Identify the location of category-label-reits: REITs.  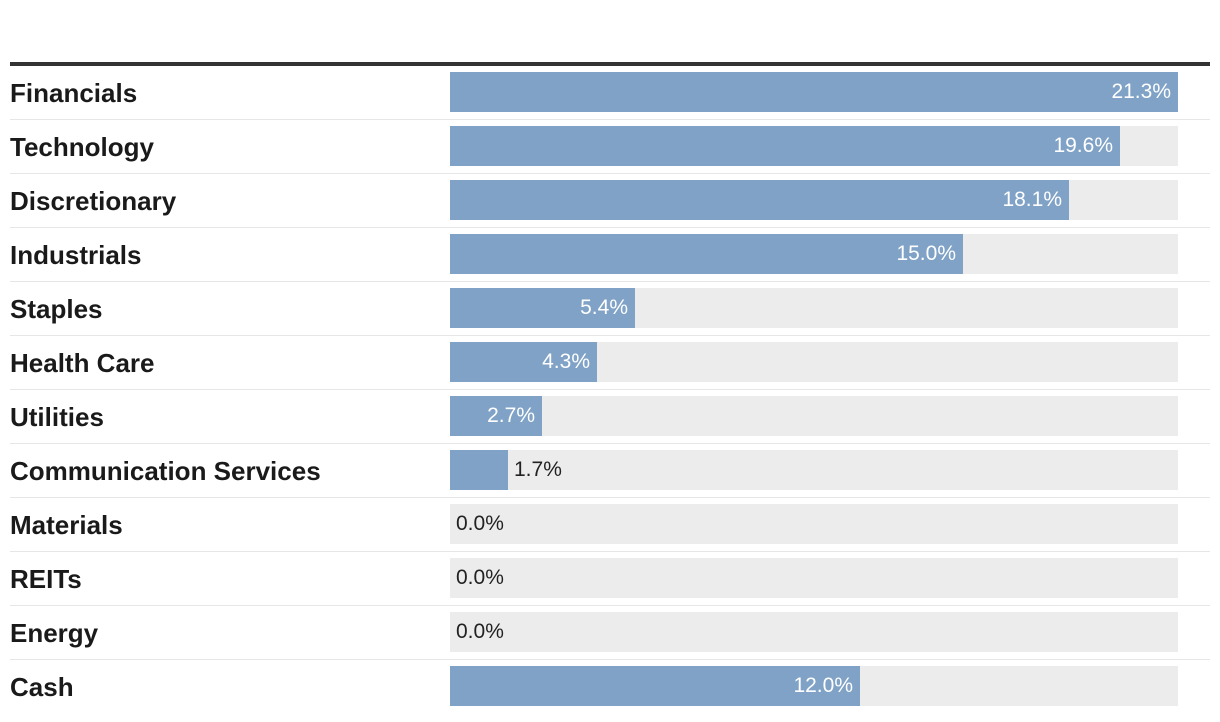
(46, 579).